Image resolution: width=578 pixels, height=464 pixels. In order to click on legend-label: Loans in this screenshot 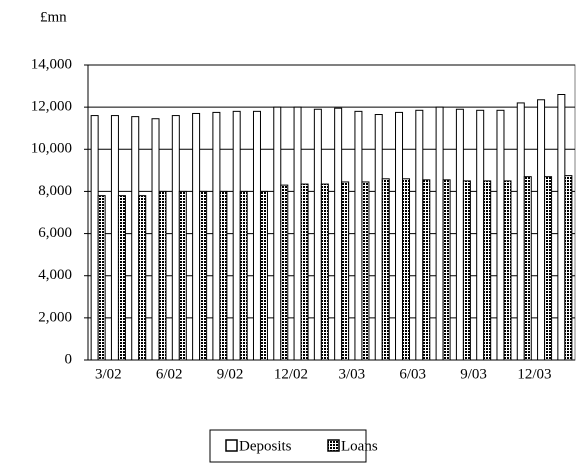, I will do `click(359, 446)`.